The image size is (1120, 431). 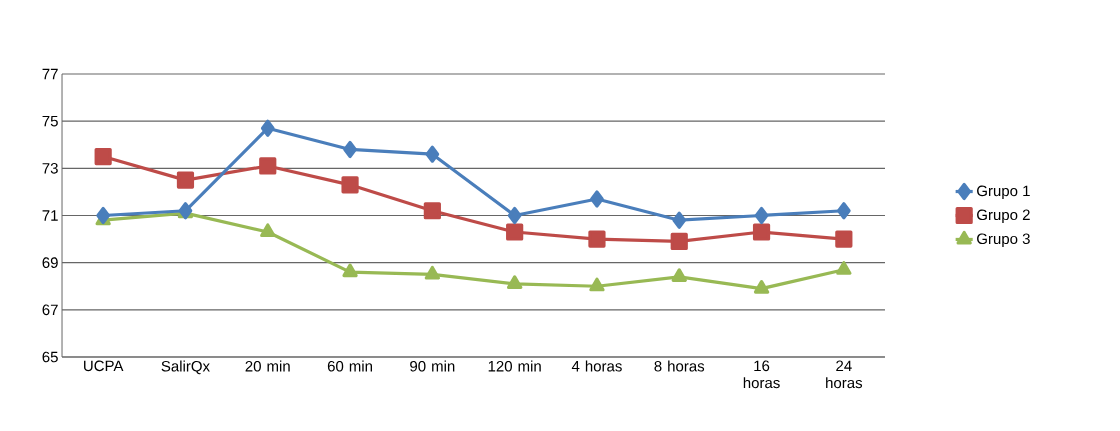 I want to click on legend-label: Grupo 3, so click(x=1003, y=240).